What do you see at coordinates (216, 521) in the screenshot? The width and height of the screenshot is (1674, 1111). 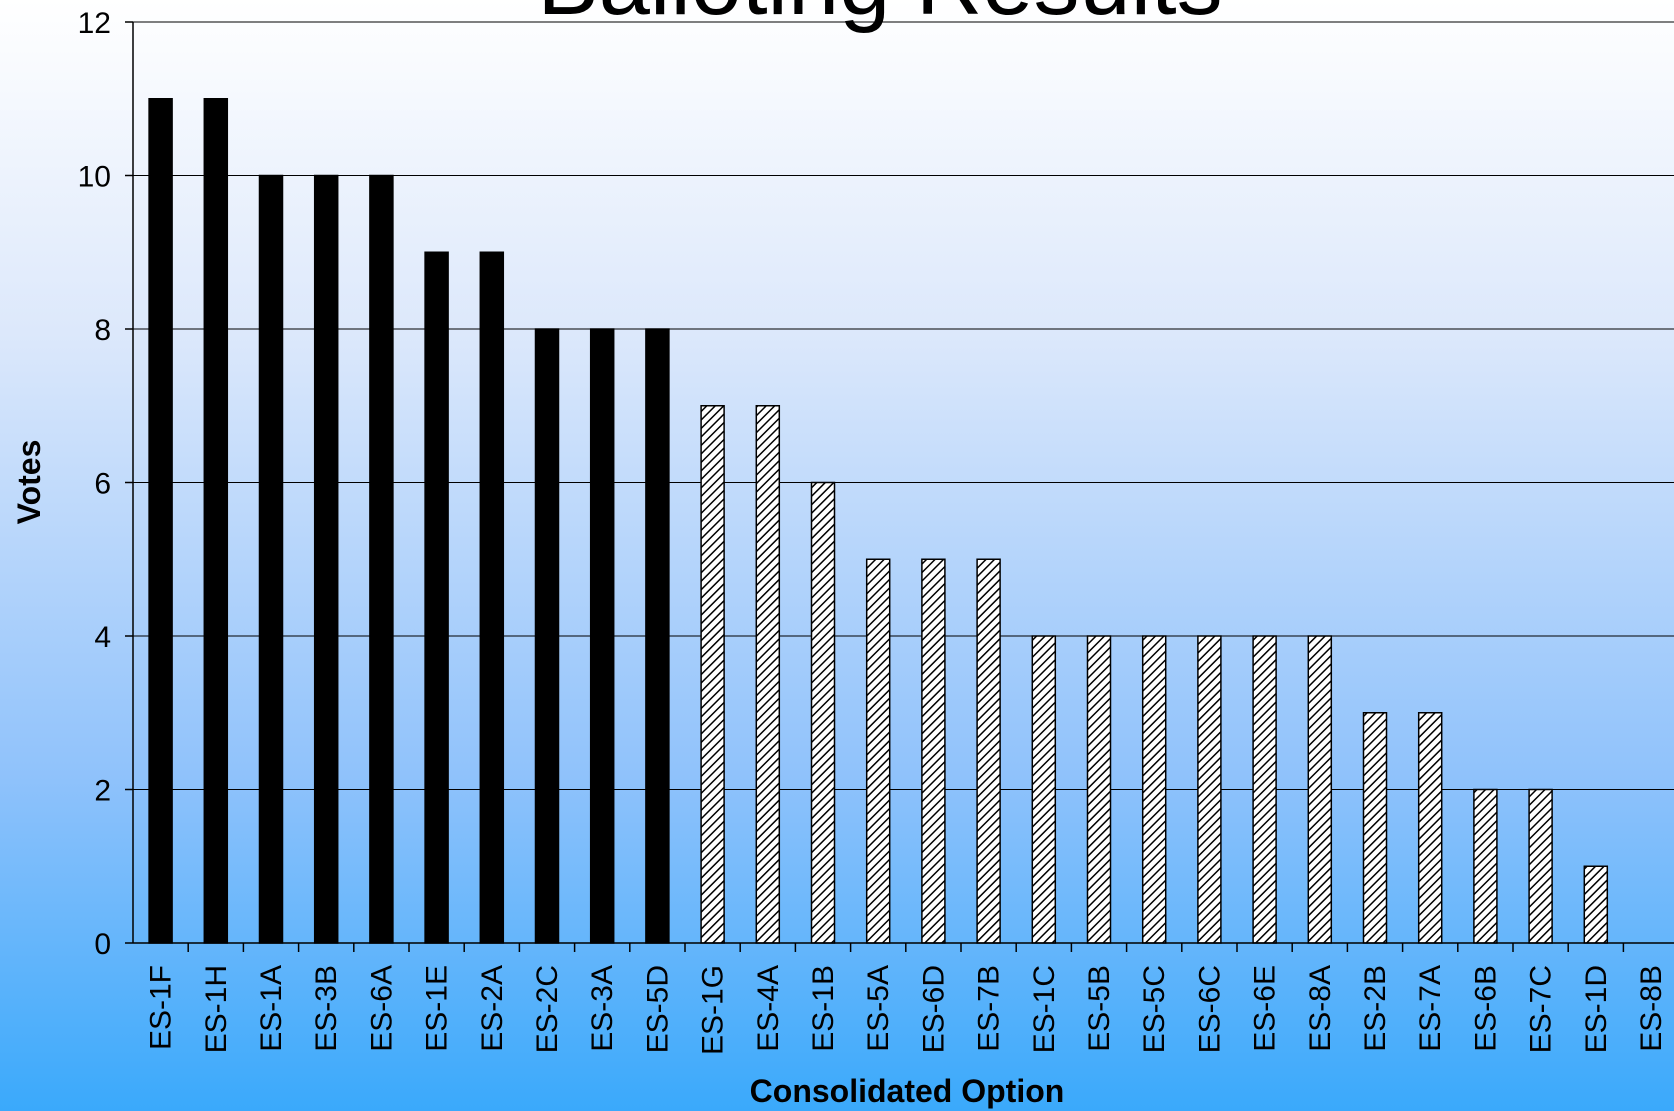 I see `bar-es-1h` at bounding box center [216, 521].